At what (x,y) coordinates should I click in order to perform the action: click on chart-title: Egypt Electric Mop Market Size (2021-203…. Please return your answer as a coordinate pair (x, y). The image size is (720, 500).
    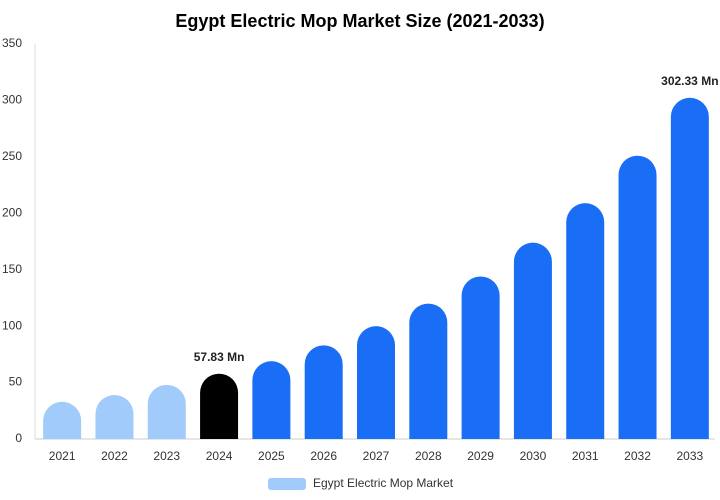
    Looking at the image, I should click on (359, 21).